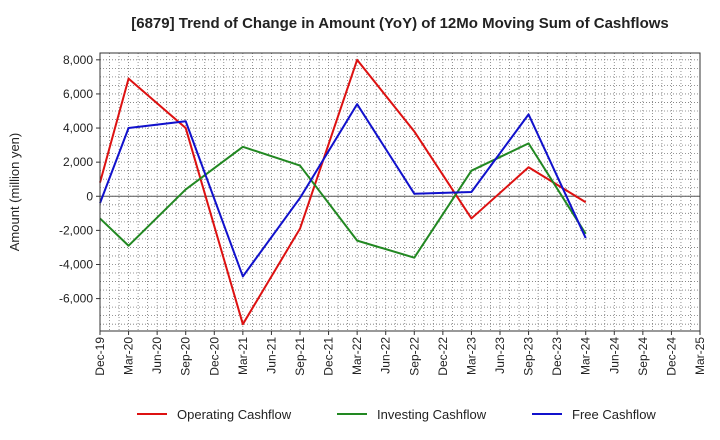  Describe the element at coordinates (357, 356) in the screenshot. I see `x-tick-label: Mar-22` at that location.